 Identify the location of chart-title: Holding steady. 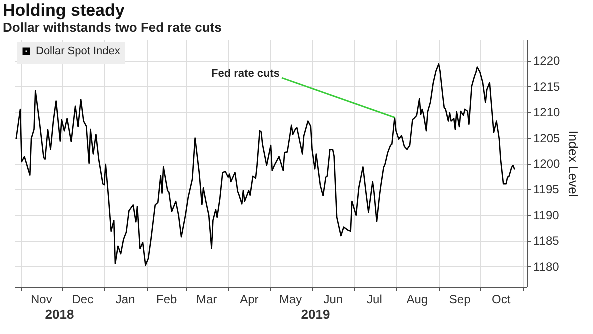
(64, 10).